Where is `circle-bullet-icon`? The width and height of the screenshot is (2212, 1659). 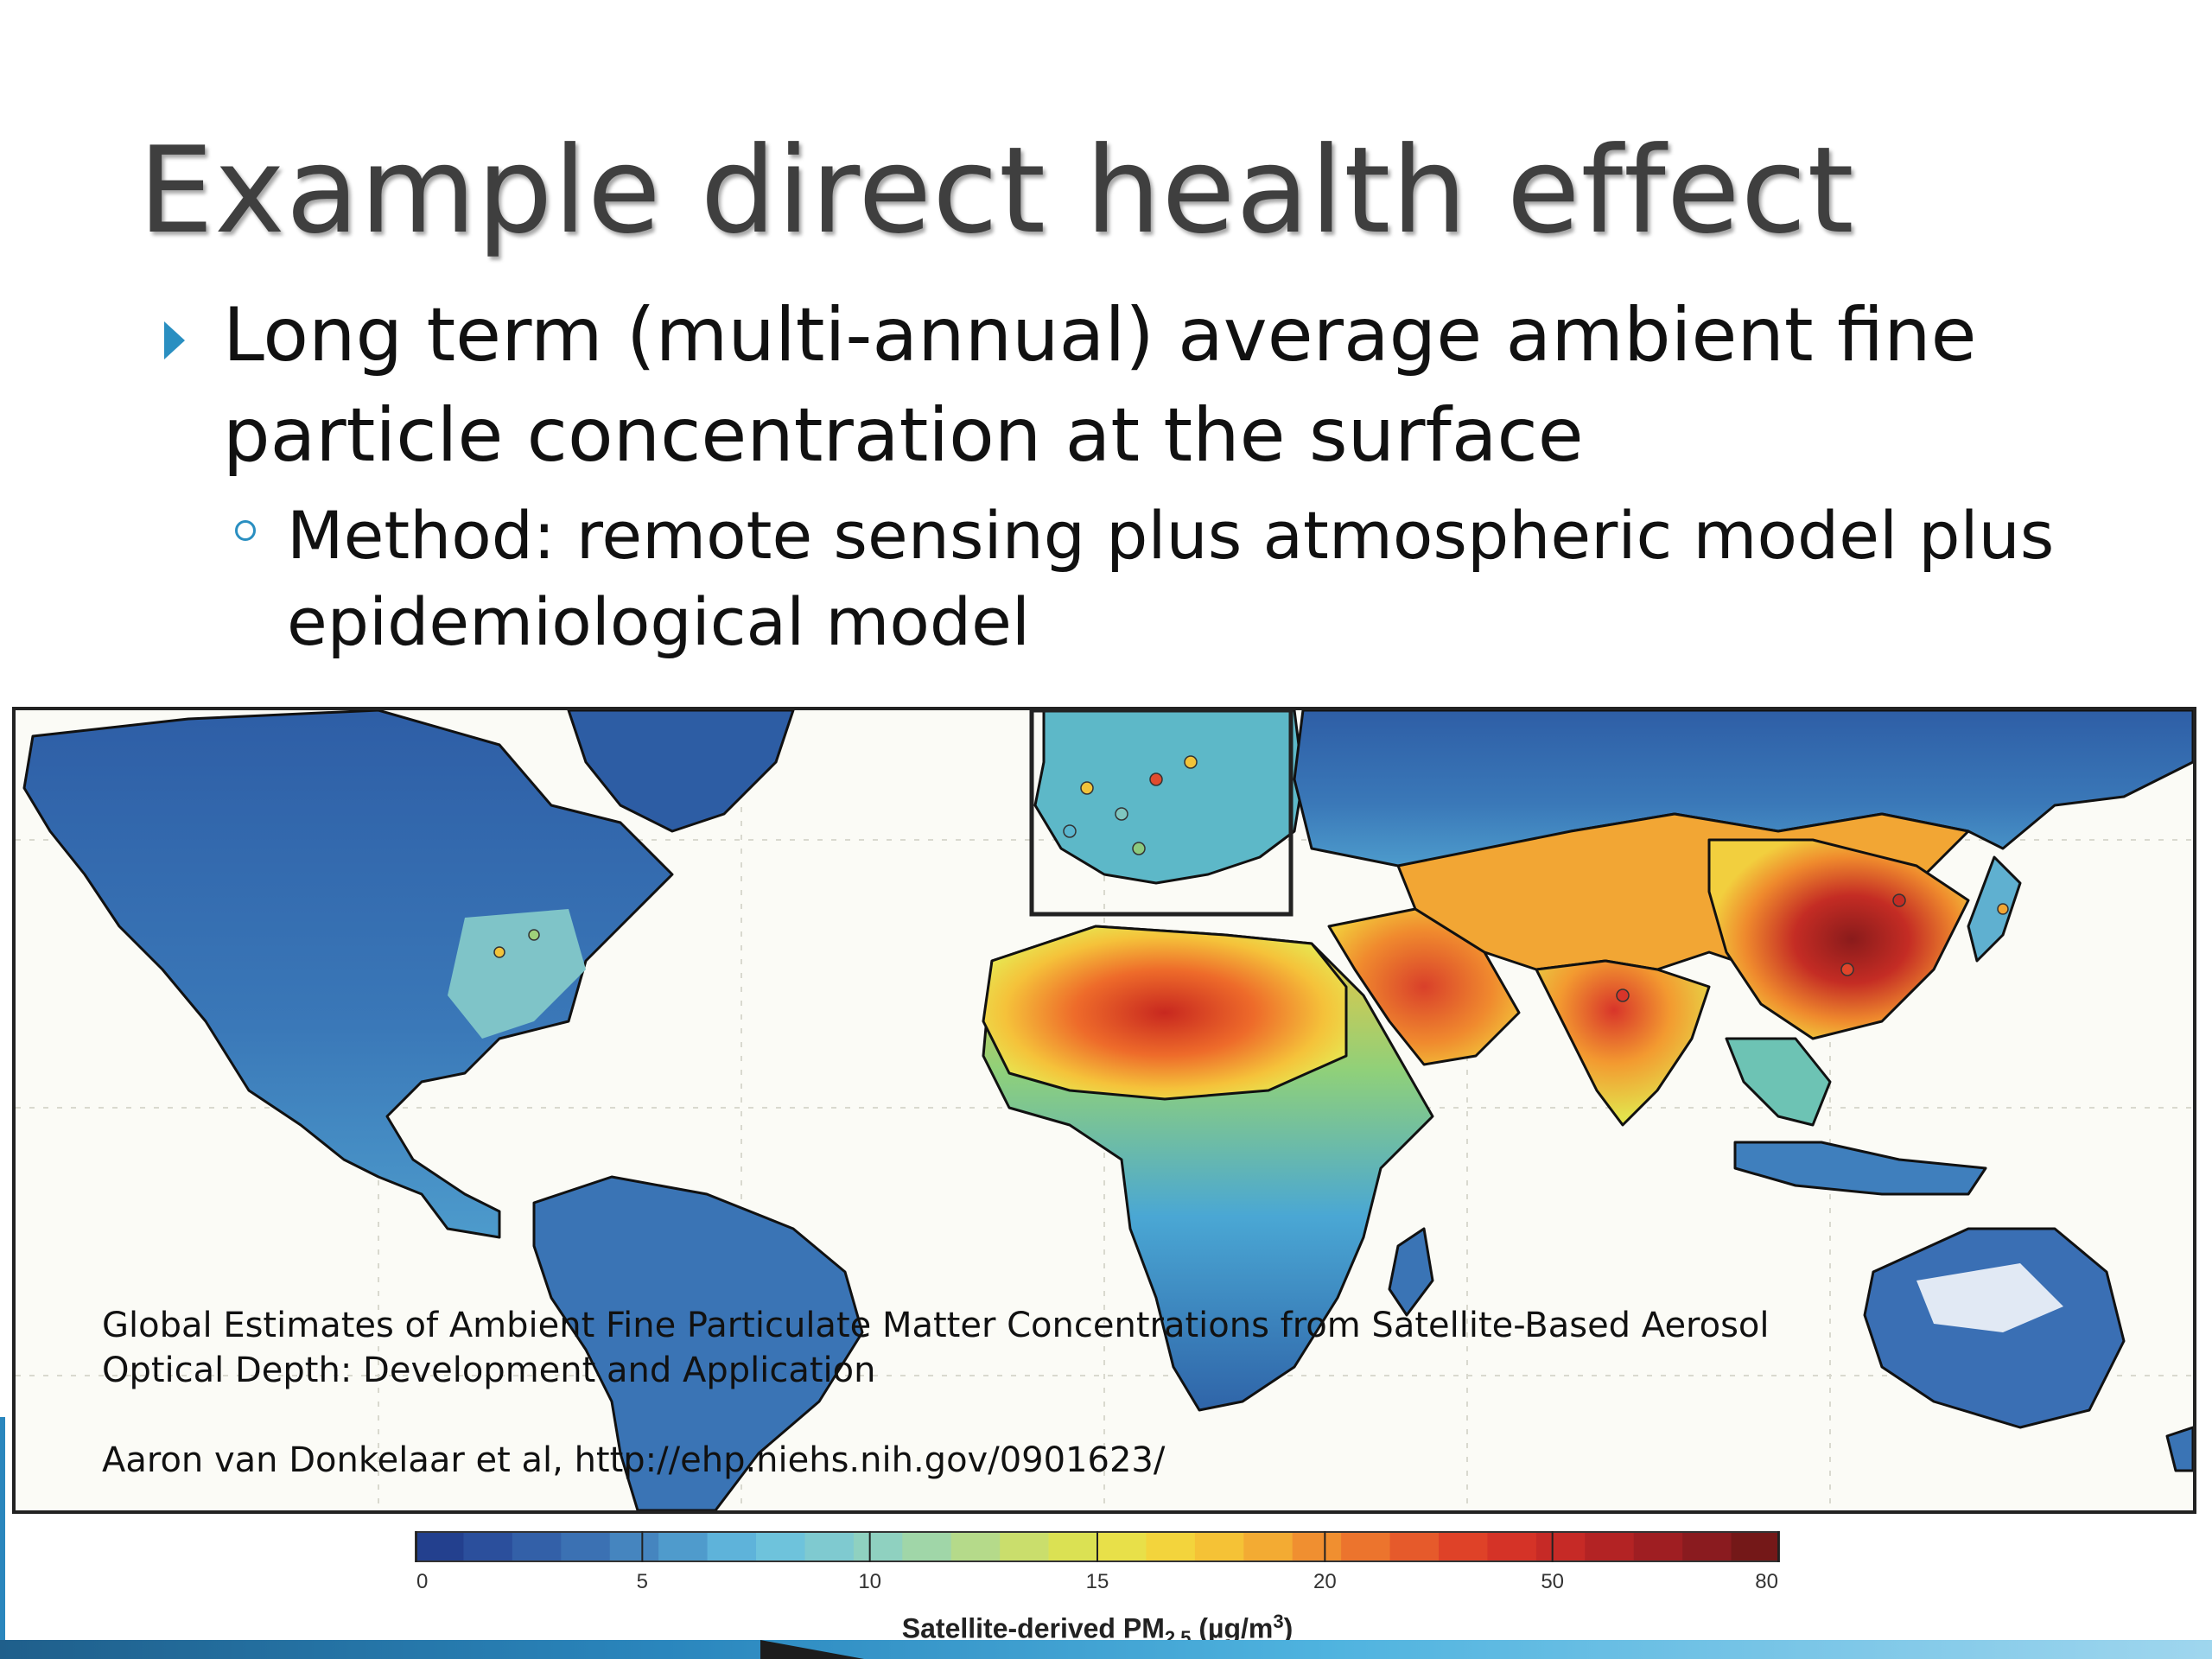
circle-bullet-icon is located at coordinates (245, 530).